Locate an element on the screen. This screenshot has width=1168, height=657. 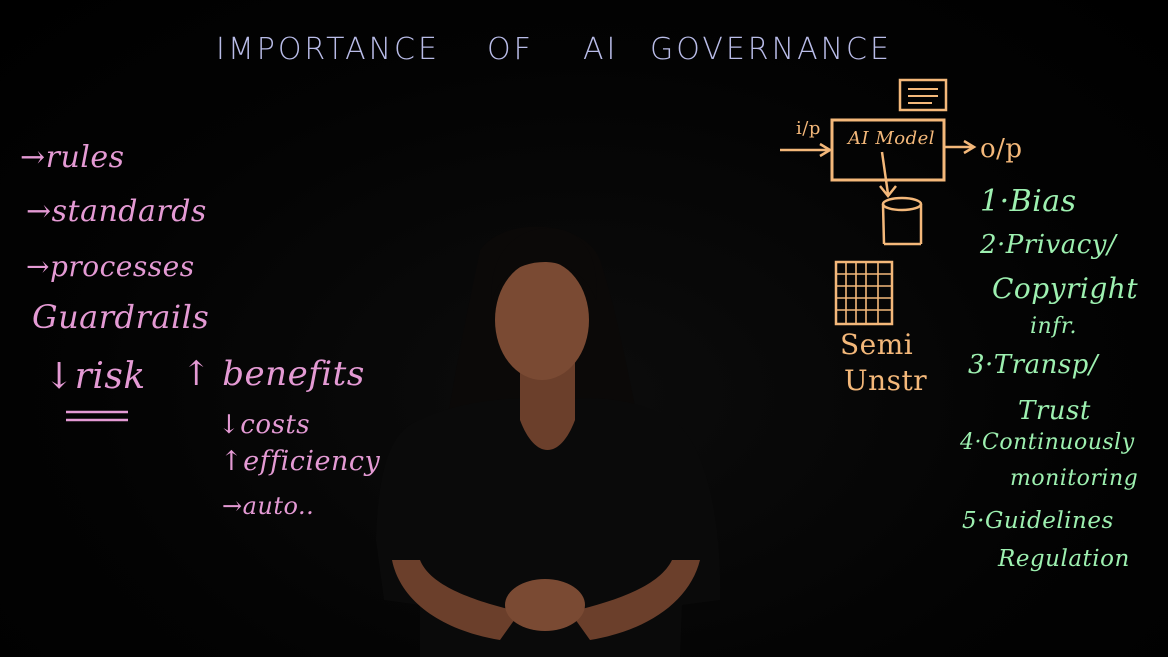
diagram-model: AI Model is located at coordinates (892, 138).